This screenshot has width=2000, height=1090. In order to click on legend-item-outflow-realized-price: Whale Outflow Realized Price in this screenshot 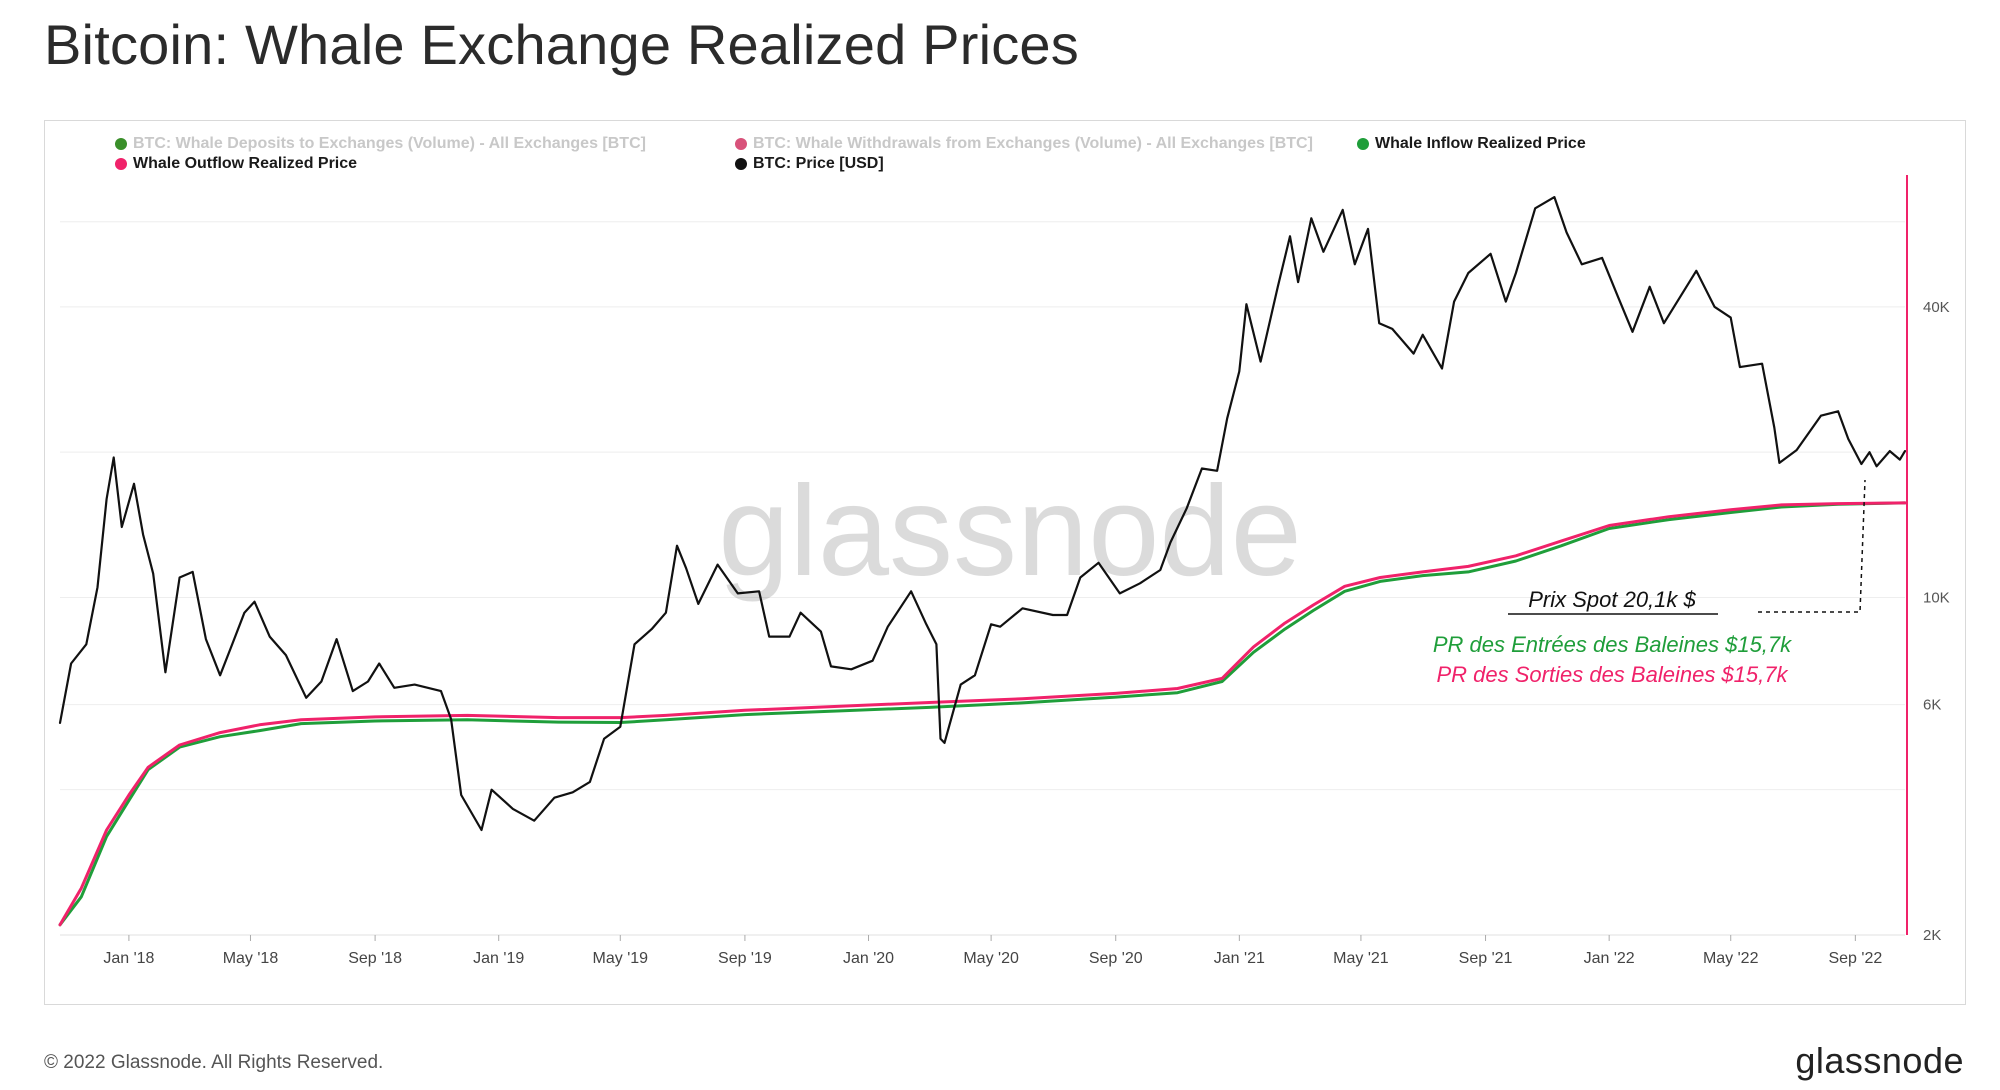, I will do `click(236, 164)`.